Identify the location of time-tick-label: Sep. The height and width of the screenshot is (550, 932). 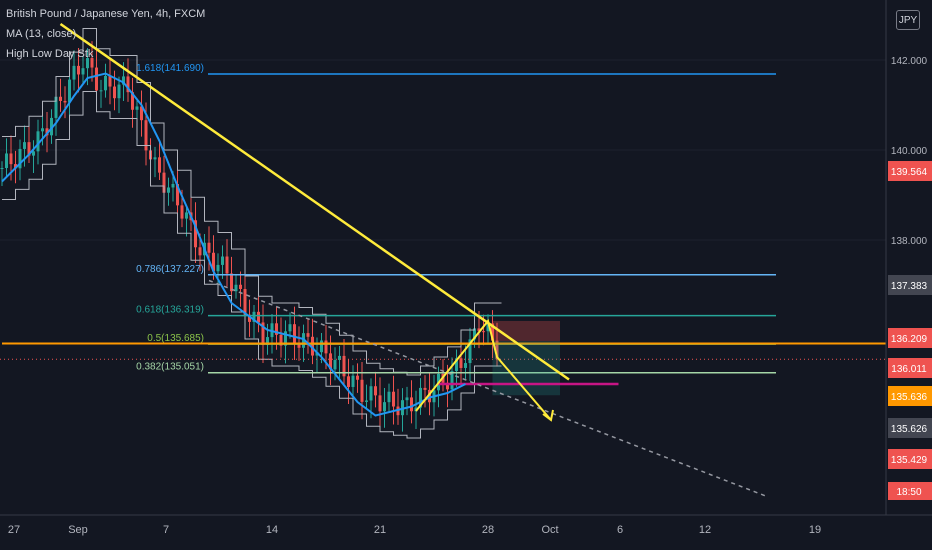
(78, 530).